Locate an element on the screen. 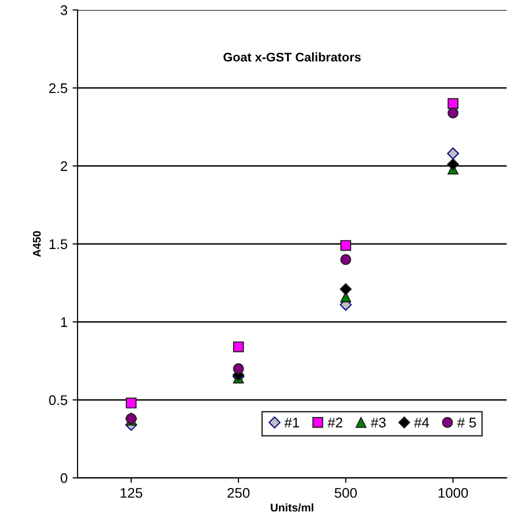 This screenshot has width=517, height=524. y-tick-label: 2 is located at coordinates (64, 166).